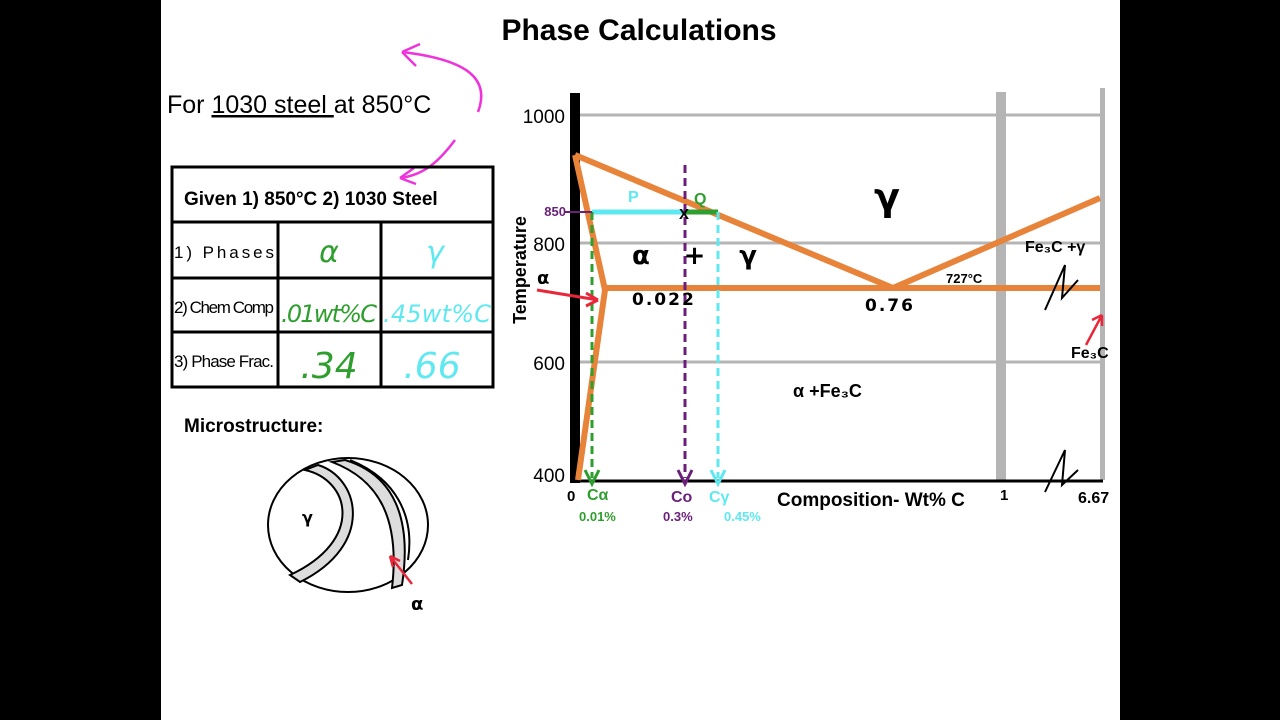  I want to click on table-header: Given 1) 850°C 2) 1030 Steel, so click(311, 199).